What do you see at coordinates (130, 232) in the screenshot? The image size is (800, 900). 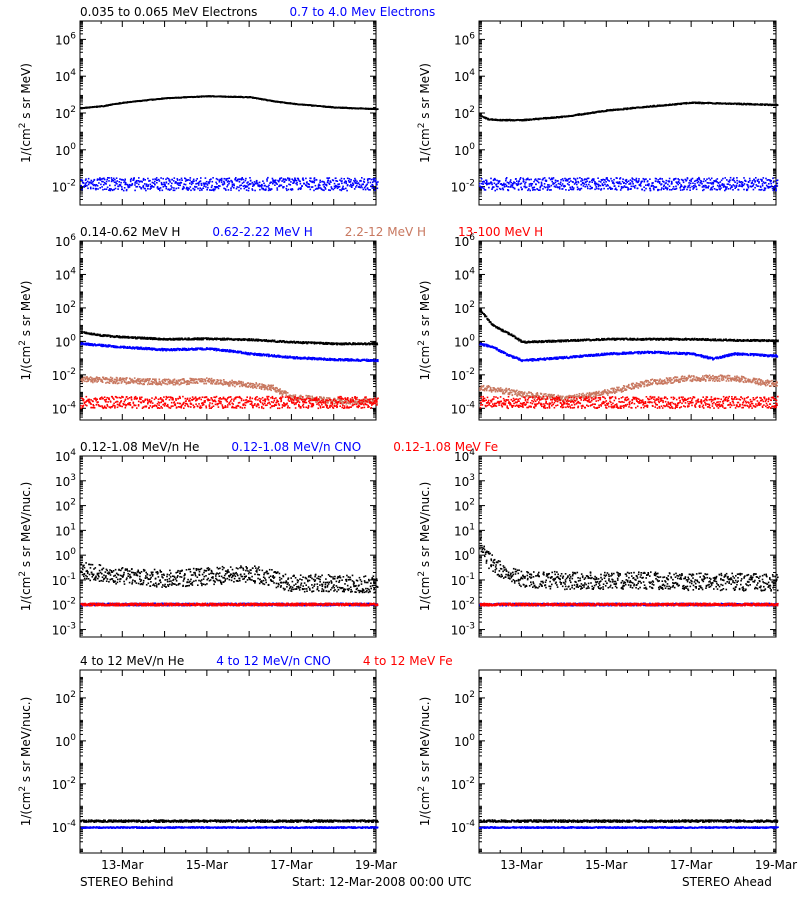 I see `legend-entry: 0.14-0.62 MeV H` at bounding box center [130, 232].